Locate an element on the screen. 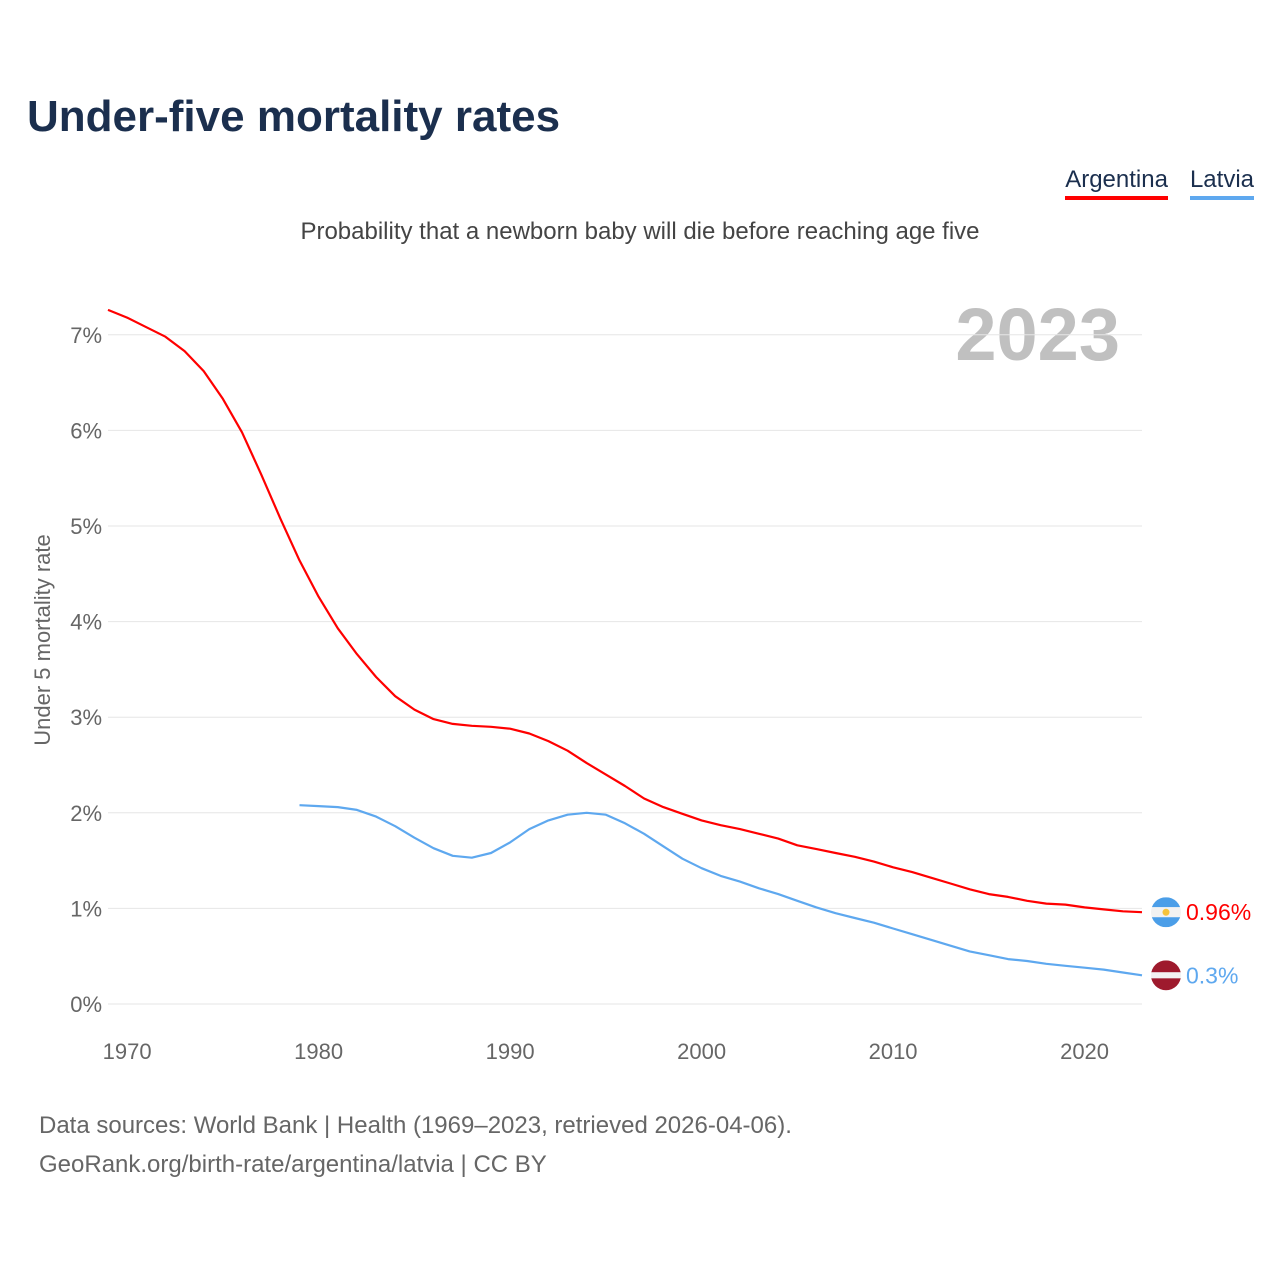 Image resolution: width=1280 pixels, height=1280 pixels. x-tick-label: 2000 is located at coordinates (701, 1051).